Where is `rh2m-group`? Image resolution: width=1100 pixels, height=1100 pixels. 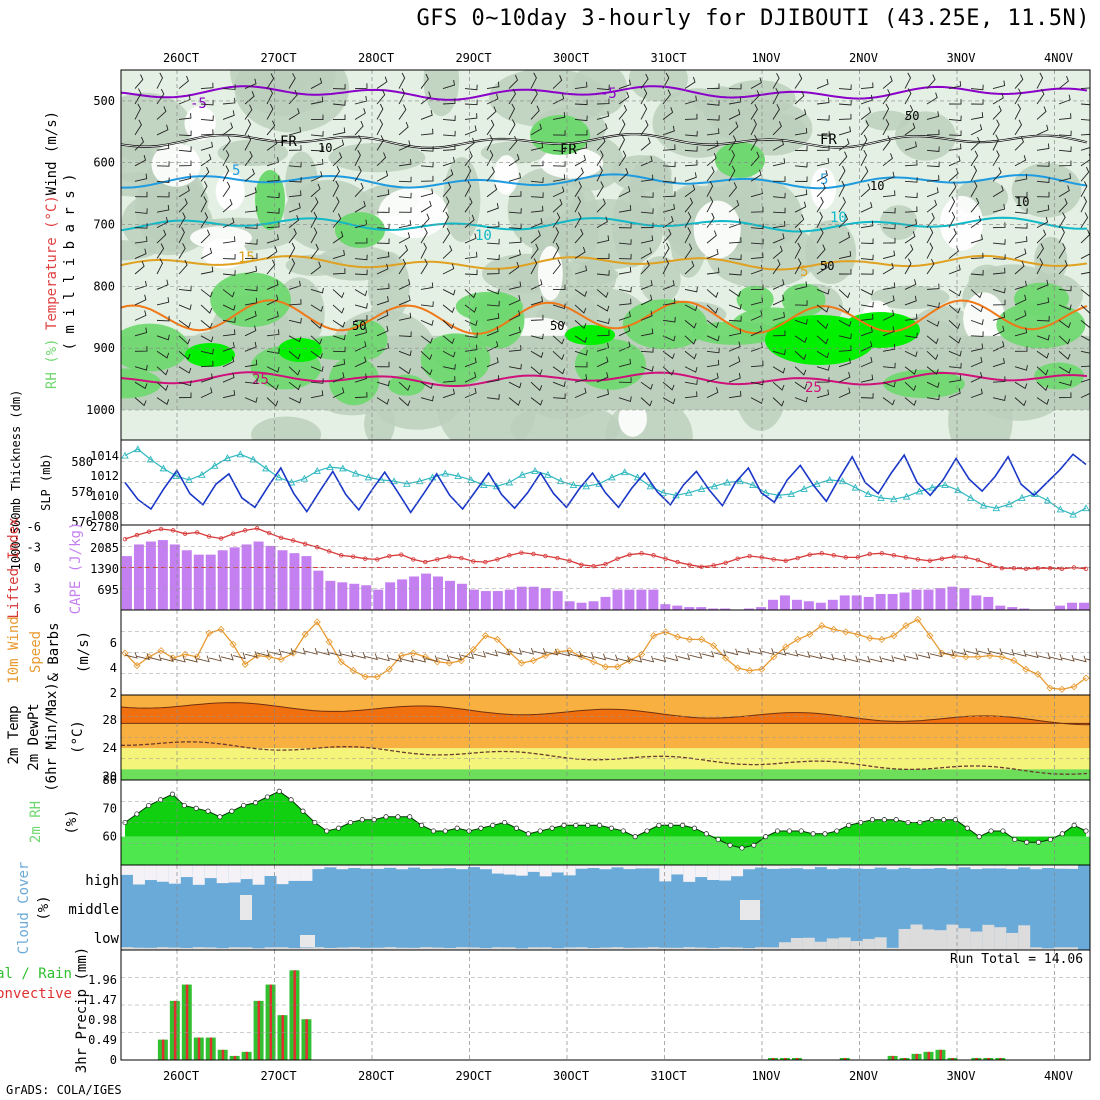 rh2m-group is located at coordinates (605, 826).